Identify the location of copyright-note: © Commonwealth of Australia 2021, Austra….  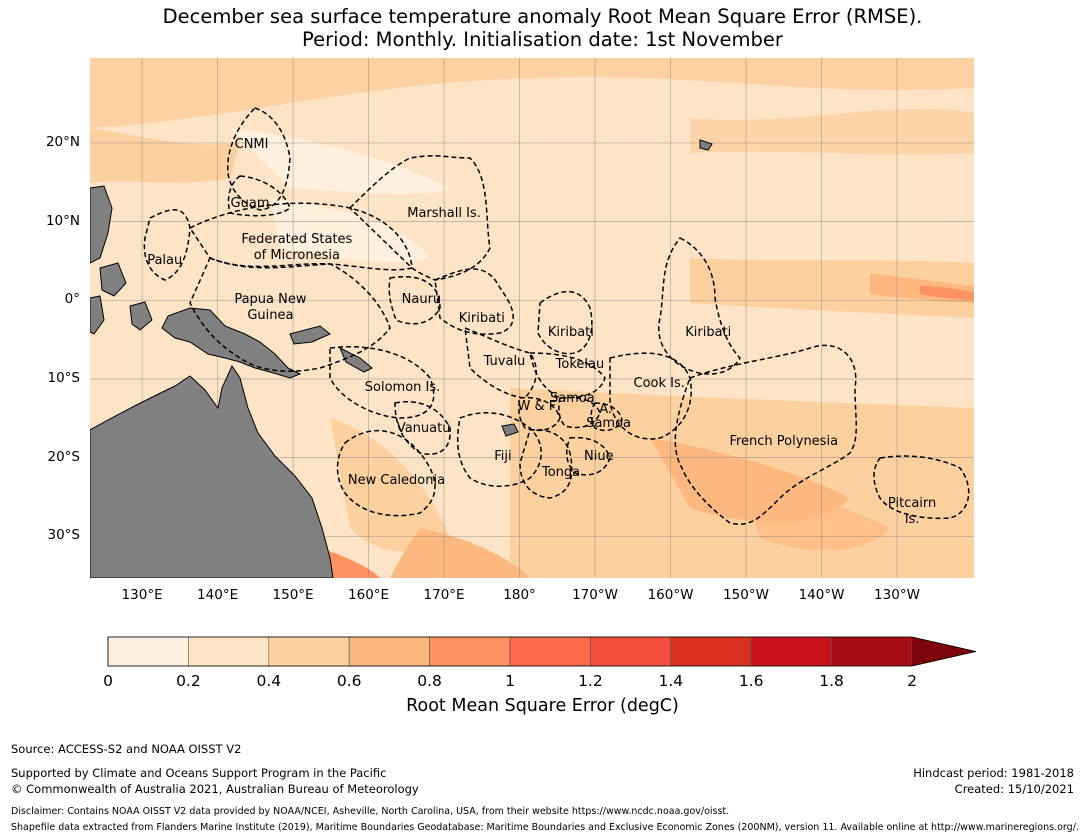
(215, 789).